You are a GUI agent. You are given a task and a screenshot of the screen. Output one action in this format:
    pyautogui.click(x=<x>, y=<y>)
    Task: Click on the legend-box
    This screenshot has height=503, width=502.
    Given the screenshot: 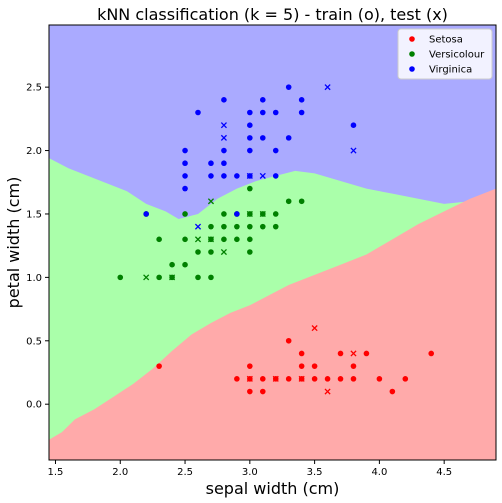 What is the action you would take?
    pyautogui.click(x=445, y=54)
    